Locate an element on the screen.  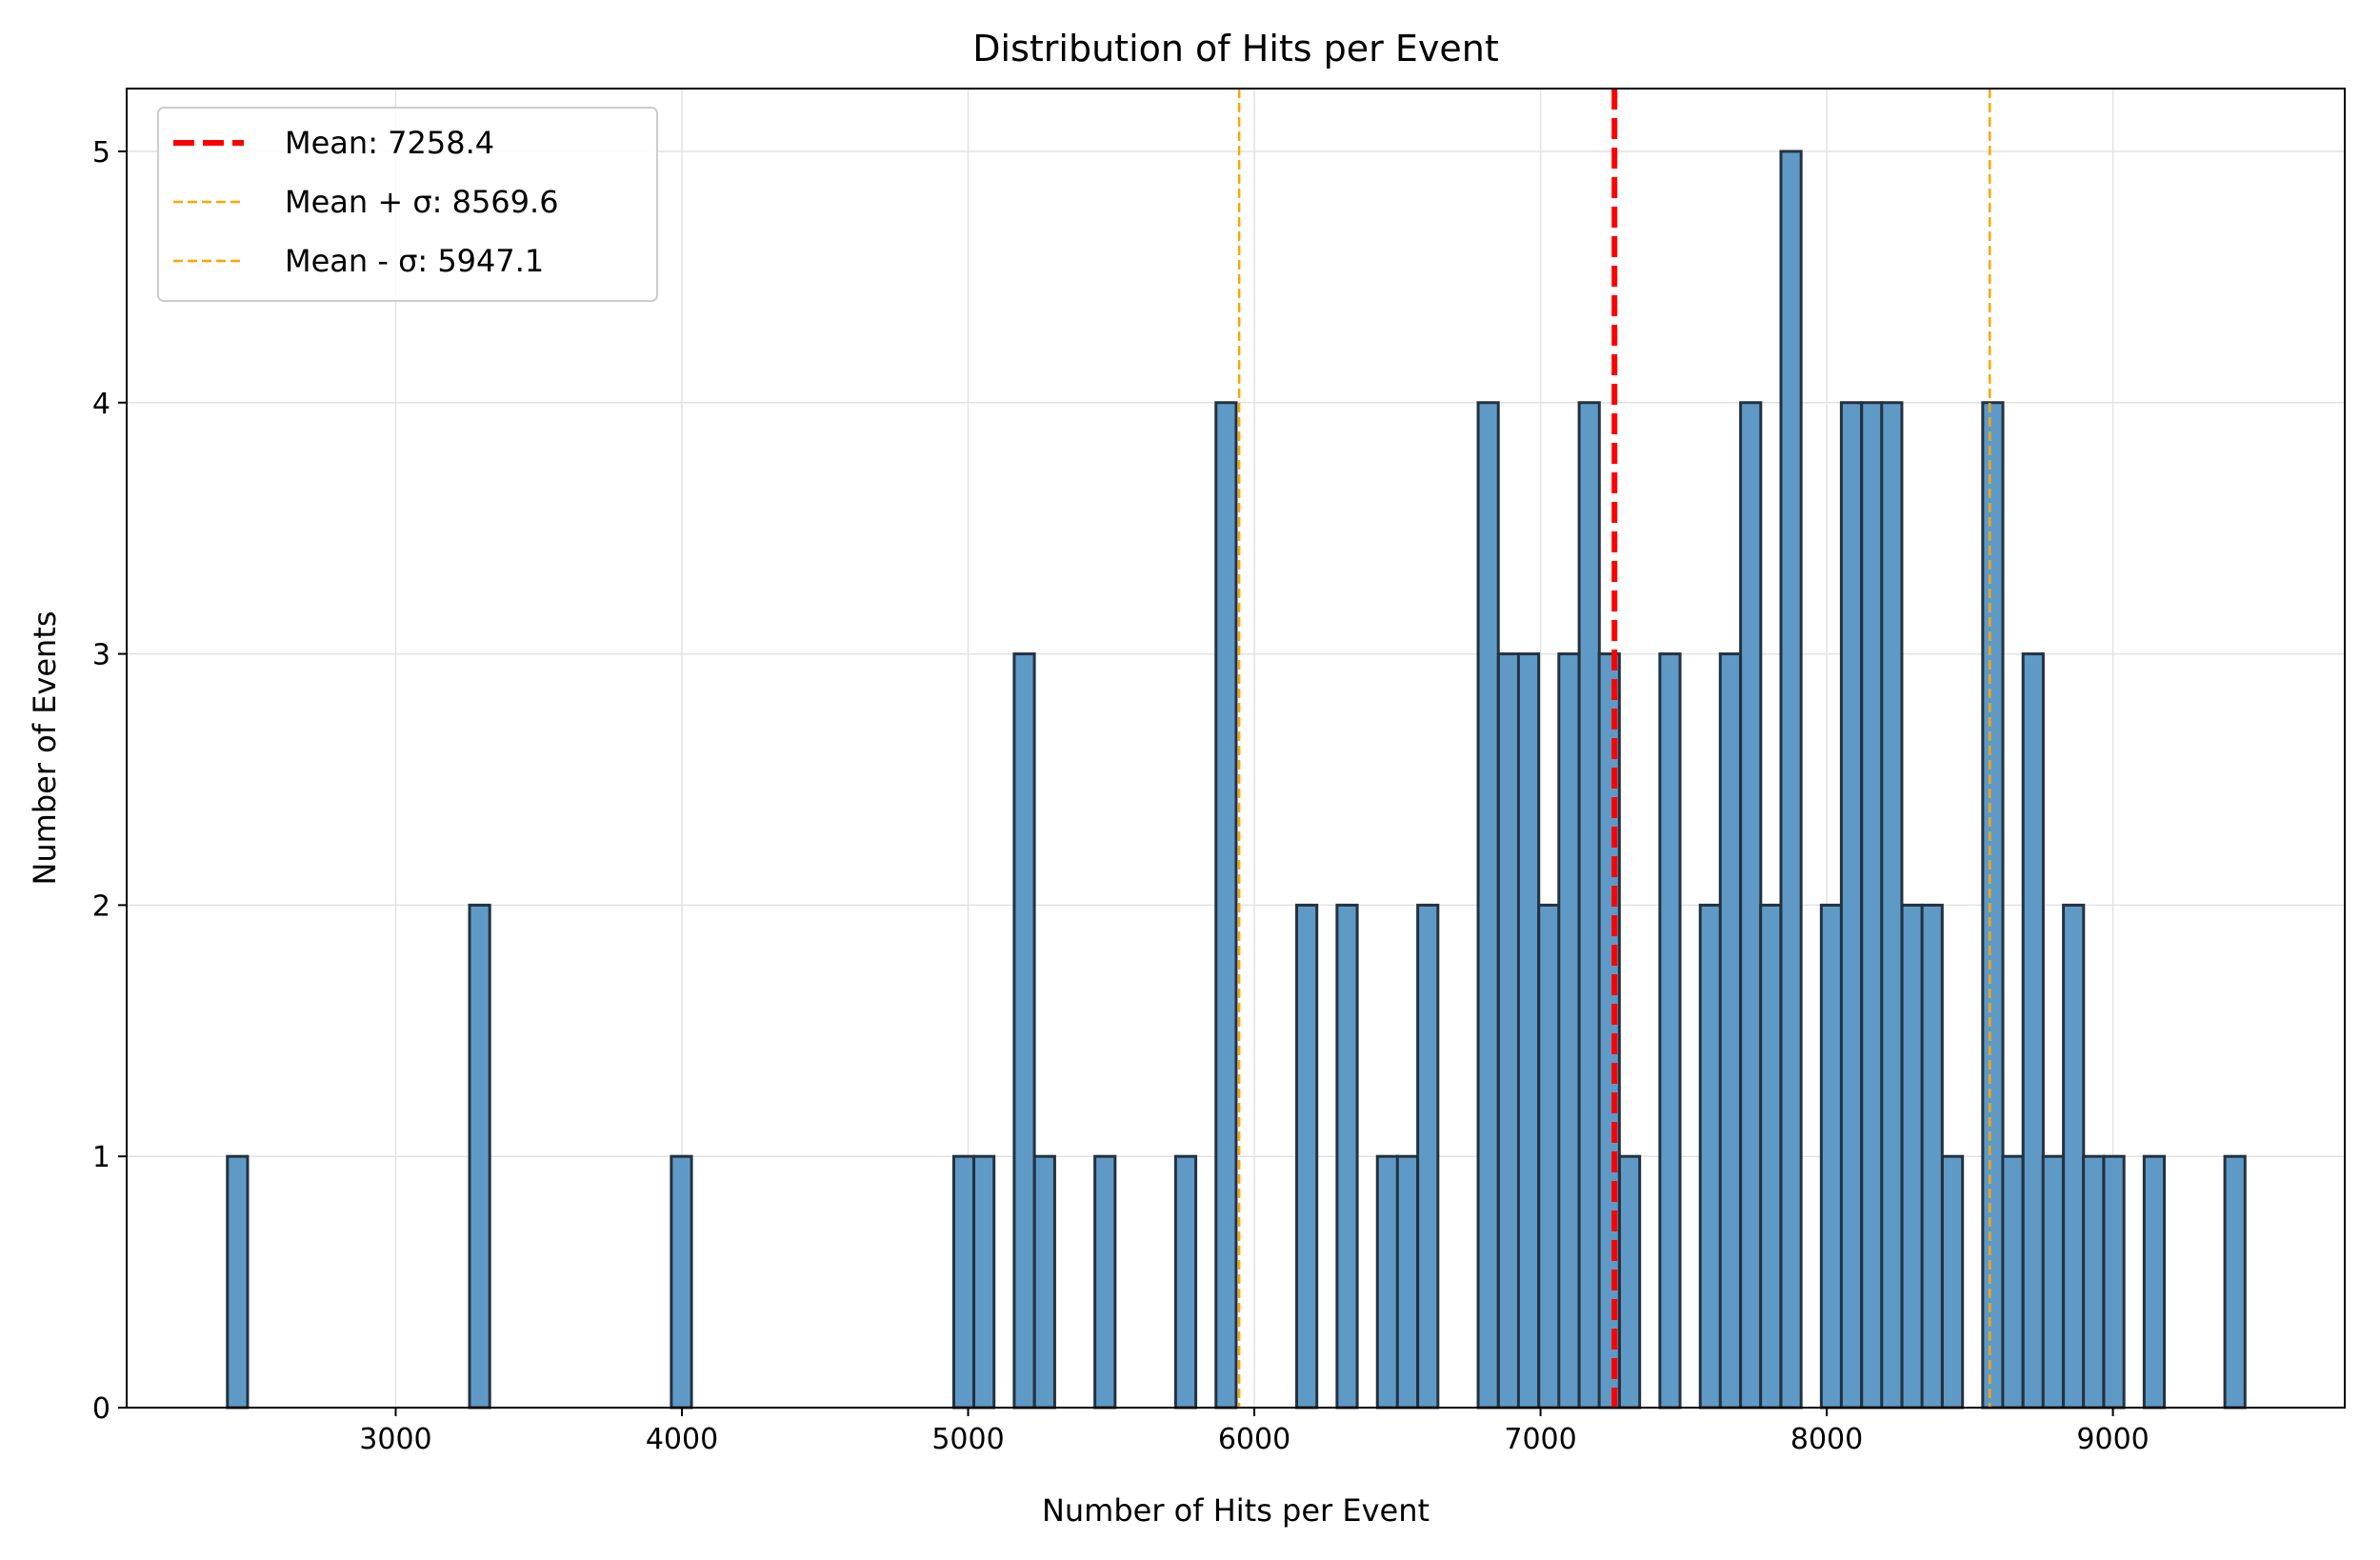
y-axis-label: Number of Events is located at coordinates (45, 747).